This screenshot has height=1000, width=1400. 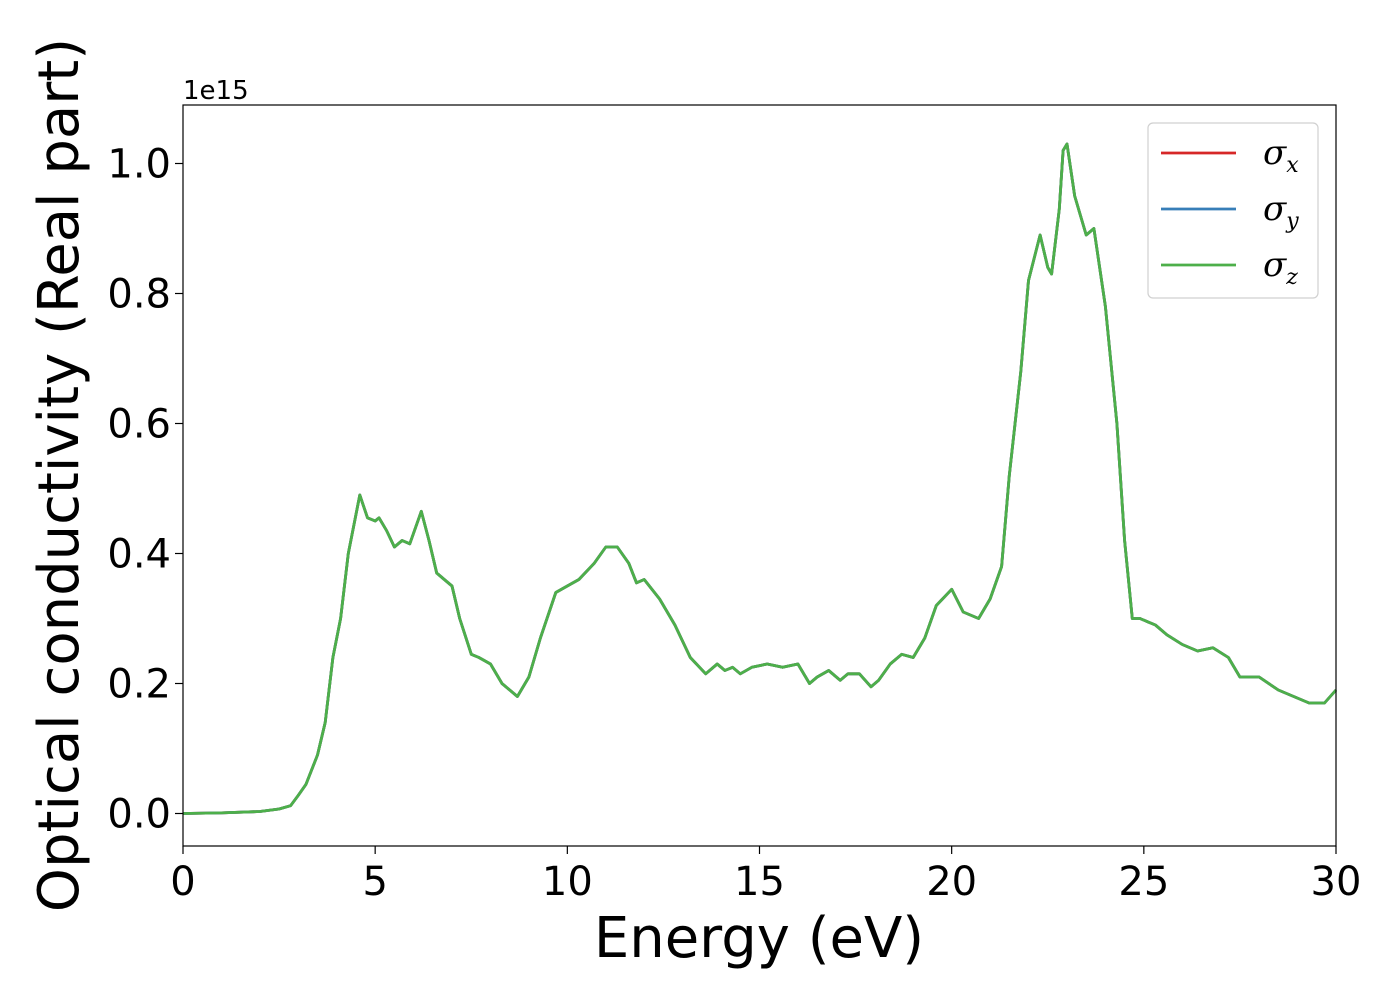 I want to click on legend-box, so click(x=1233, y=210).